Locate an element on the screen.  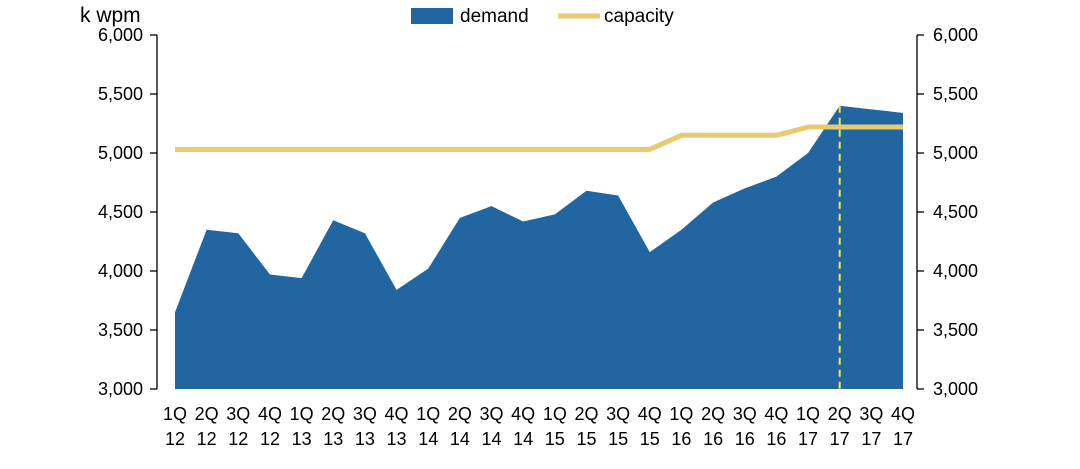
x-tick-label: 3Q 17 is located at coordinates (871, 426).